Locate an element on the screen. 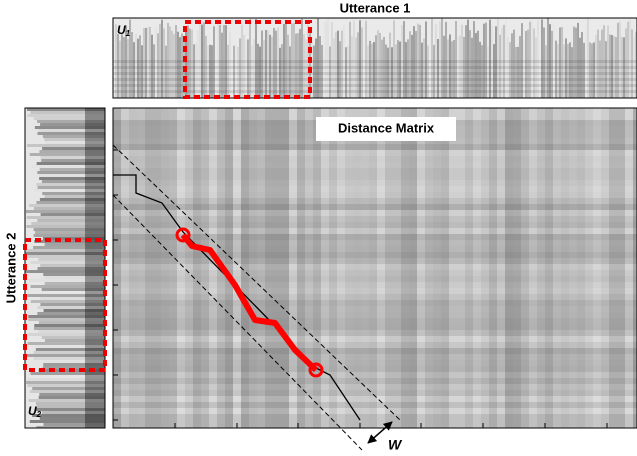 This screenshot has height=456, width=637. side-spectrogram is located at coordinates (65, 268).